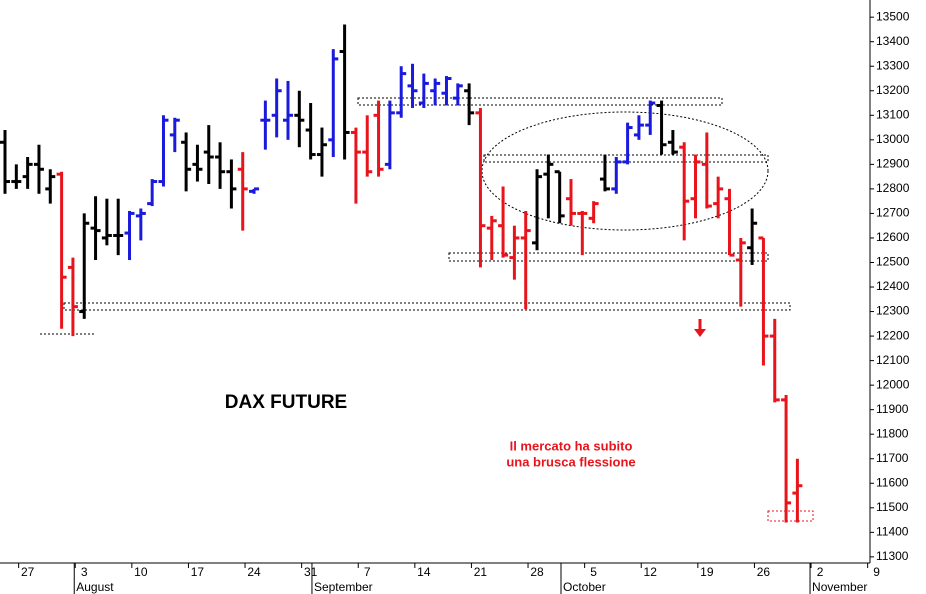 This screenshot has width=926, height=594. What do you see at coordinates (893, 360) in the screenshot?
I see `y-tick-label: 12100` at bounding box center [893, 360].